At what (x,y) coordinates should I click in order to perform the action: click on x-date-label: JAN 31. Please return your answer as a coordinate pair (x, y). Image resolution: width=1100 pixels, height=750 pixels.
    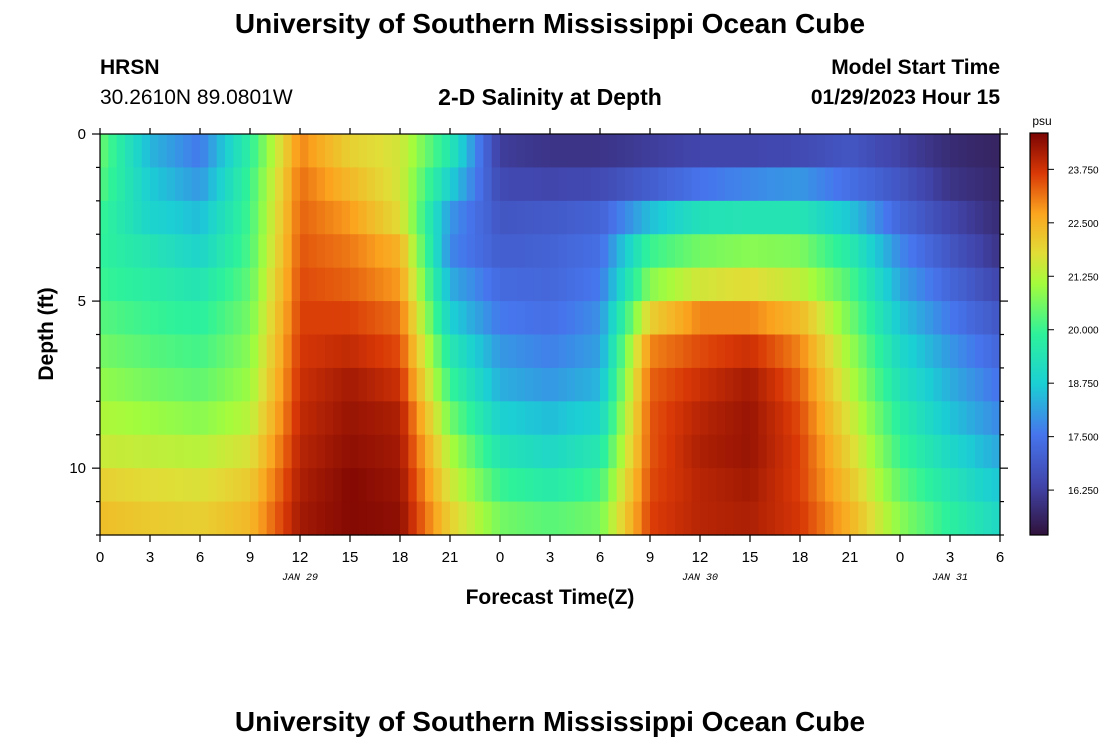
    Looking at the image, I should click on (950, 578).